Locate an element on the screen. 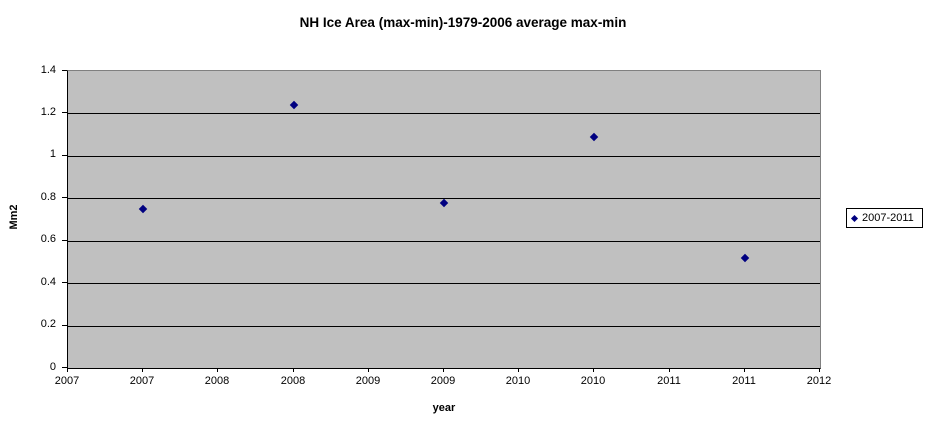 The image size is (934, 437). y-tick-label: 1.2 is located at coordinates (48, 112).